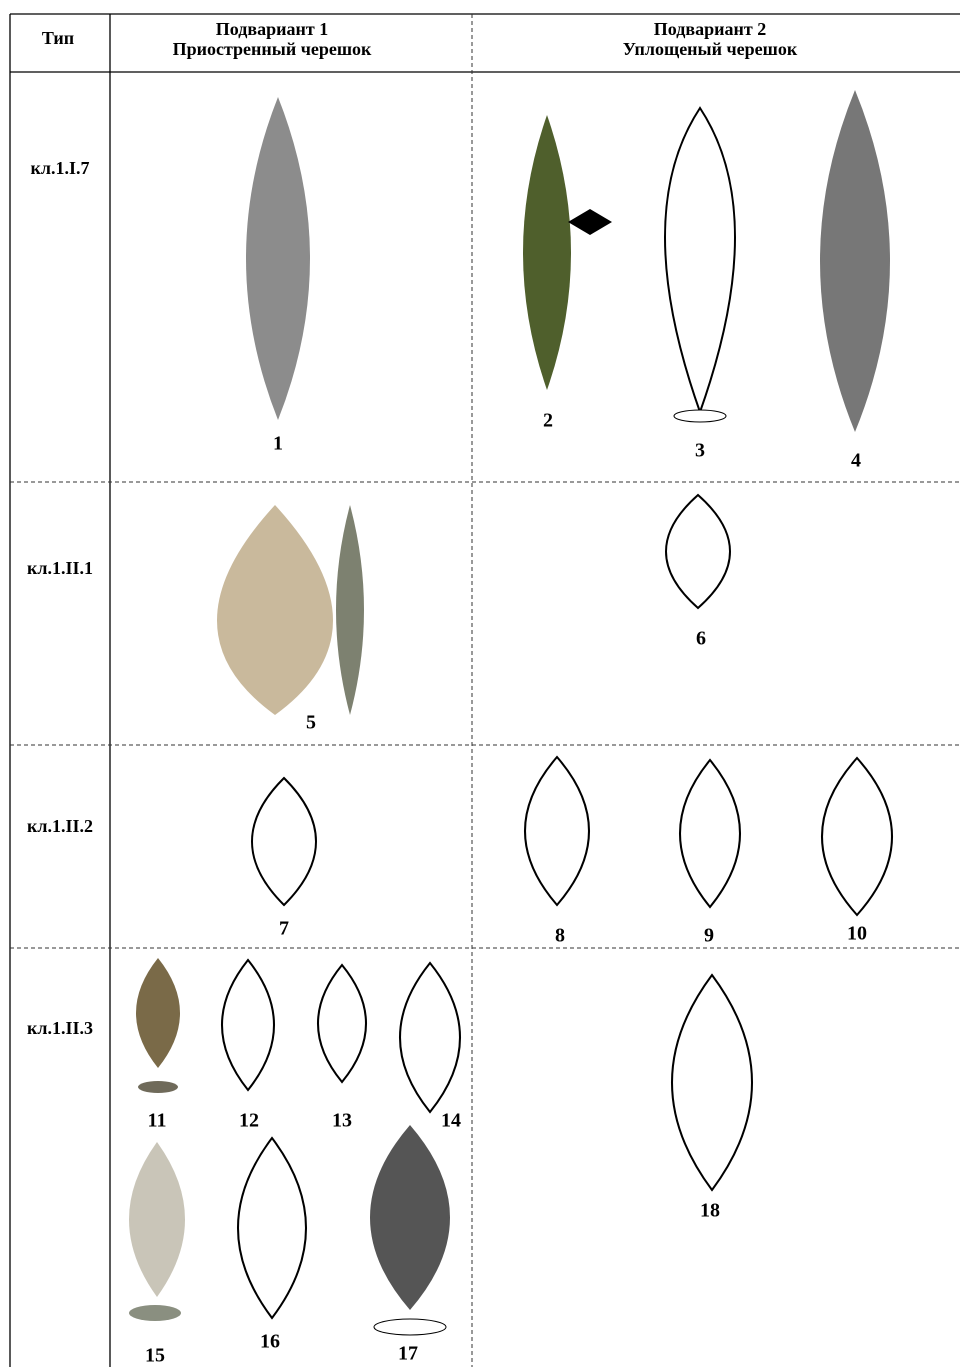 This screenshot has width=960, height=1367. Describe the element at coordinates (710, 29) in the screenshot. I see `header-sub2: Подвариант 2` at that location.